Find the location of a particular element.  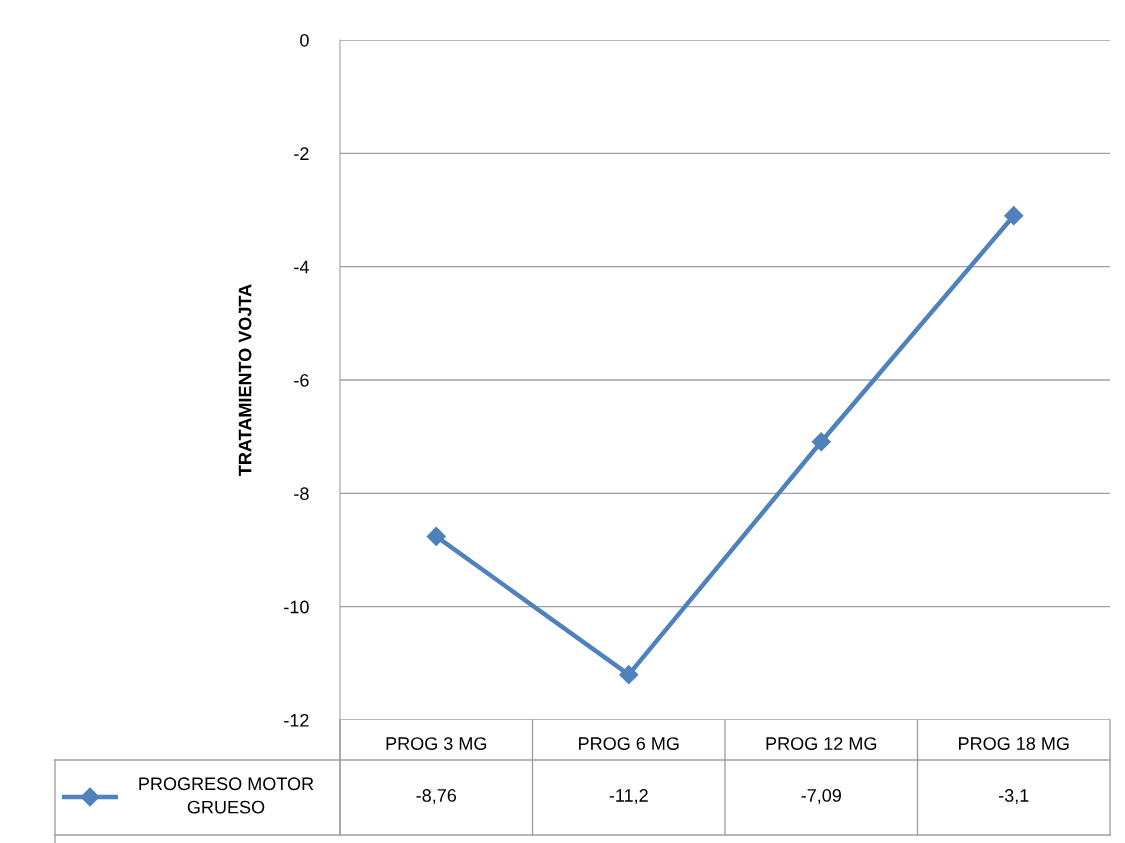

x-tick-label: PROG 6 MG is located at coordinates (629, 743).